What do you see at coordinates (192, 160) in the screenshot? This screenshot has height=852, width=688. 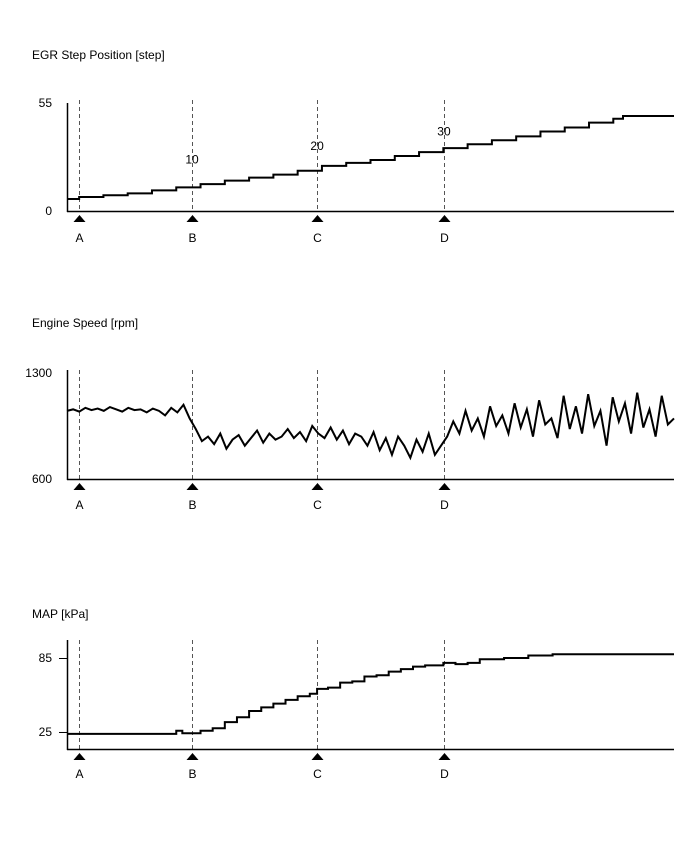 I see `annotation-label: 10` at bounding box center [192, 160].